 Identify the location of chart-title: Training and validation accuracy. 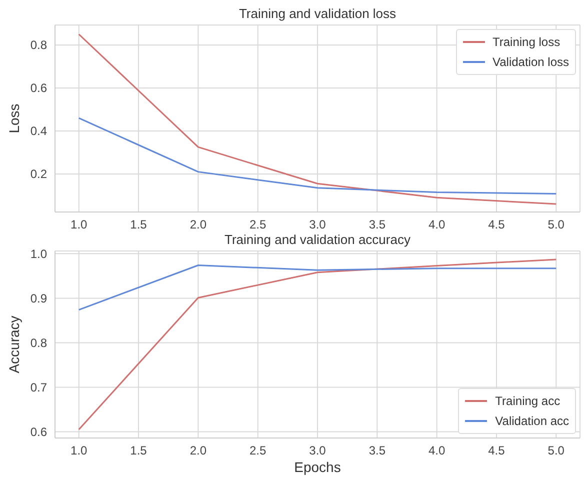
(318, 239).